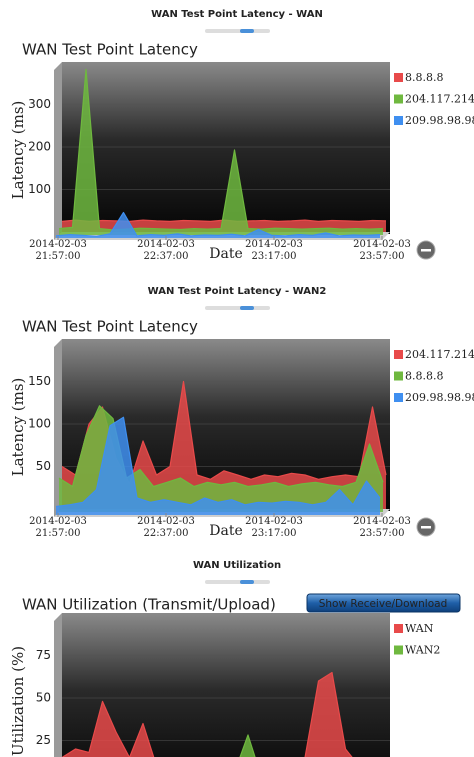 Image resolution: width=474 pixels, height=757 pixels. What do you see at coordinates (149, 605) in the screenshot?
I see `chart-title: WAN Utilization (Transmit/Upload)` at bounding box center [149, 605].